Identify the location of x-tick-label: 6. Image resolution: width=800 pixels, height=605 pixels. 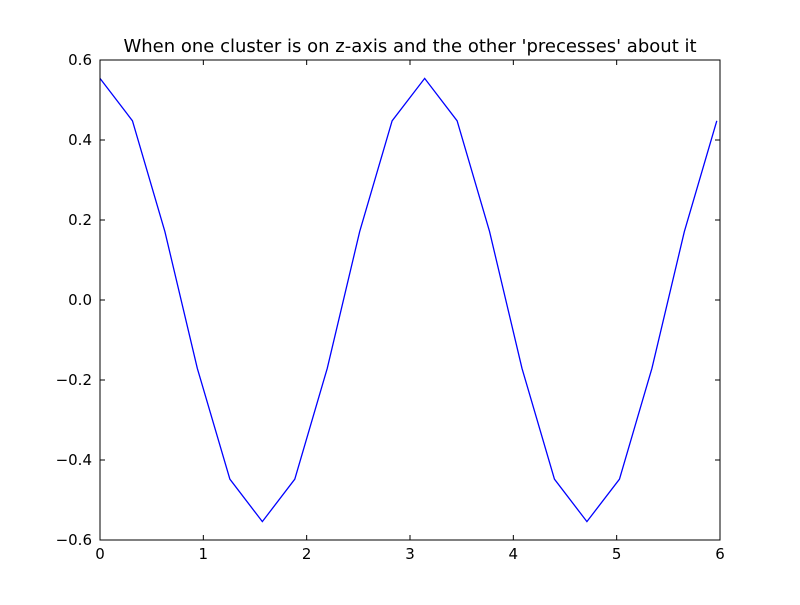
(720, 554).